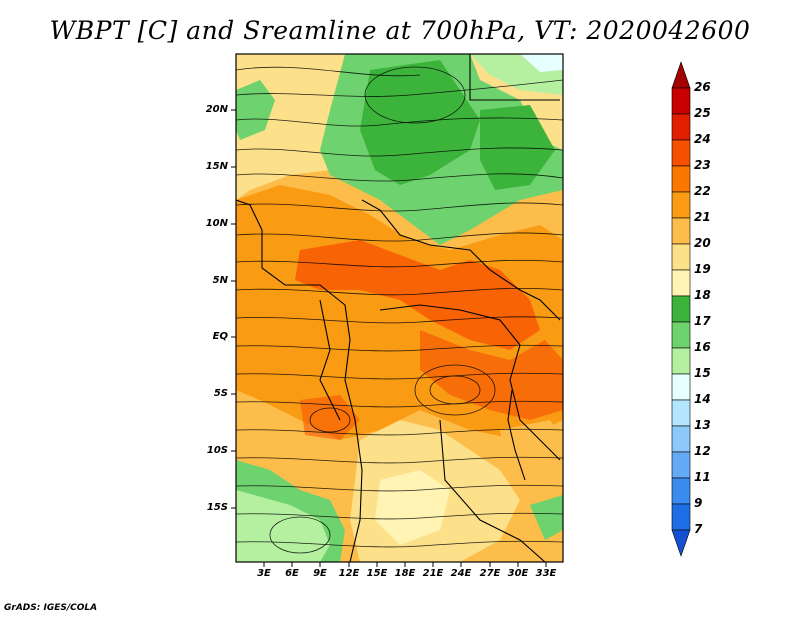  I want to click on lon-label: 30E, so click(518, 573).